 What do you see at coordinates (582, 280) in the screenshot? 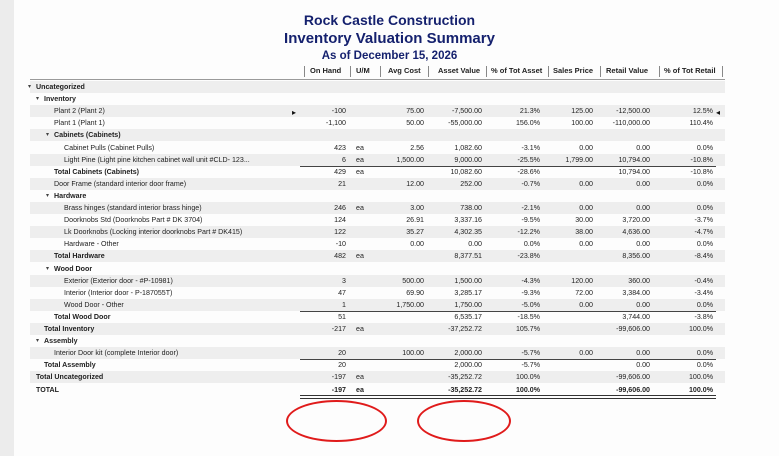
I see `cell-sales-price: 120.00` at bounding box center [582, 280].